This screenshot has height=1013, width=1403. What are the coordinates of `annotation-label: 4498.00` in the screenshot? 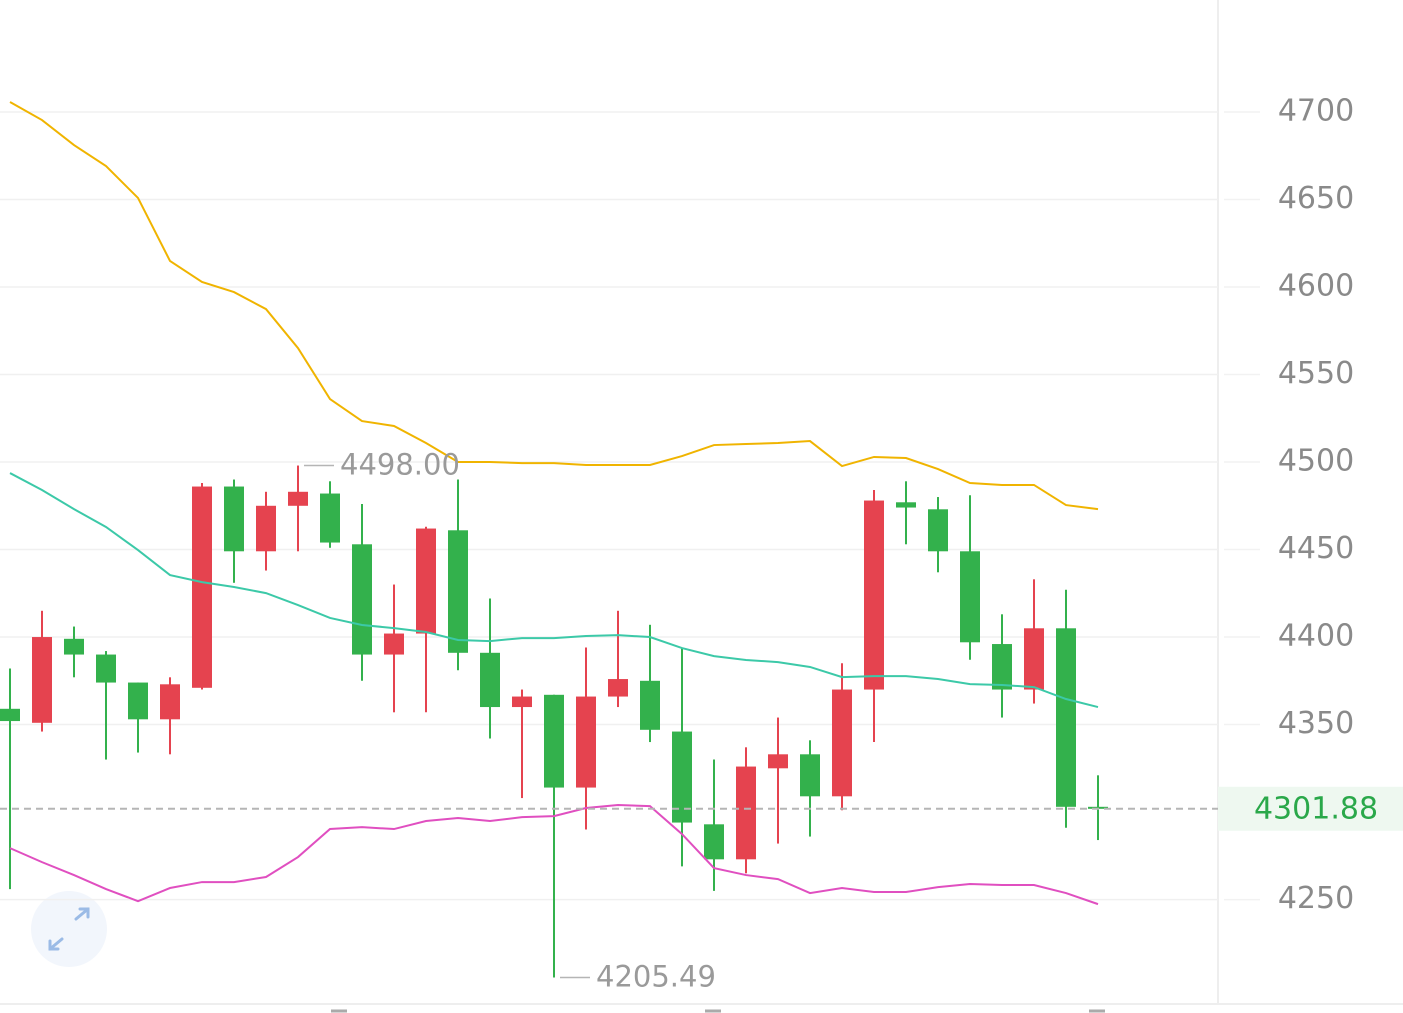 It's located at (400, 465).